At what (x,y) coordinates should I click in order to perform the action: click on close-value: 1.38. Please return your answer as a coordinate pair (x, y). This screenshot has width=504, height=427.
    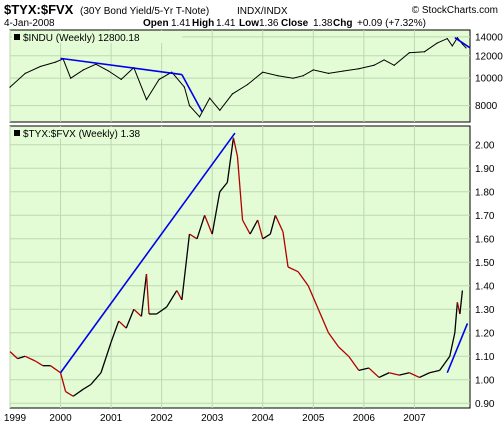
    Looking at the image, I should click on (323, 23).